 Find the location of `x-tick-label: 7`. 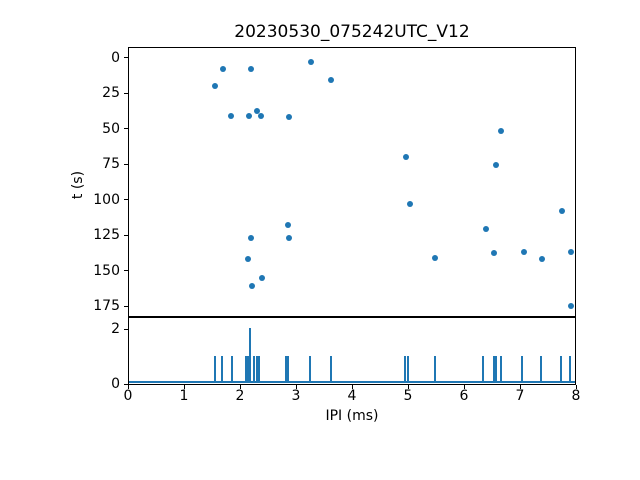

x-tick-label: 7 is located at coordinates (520, 396).